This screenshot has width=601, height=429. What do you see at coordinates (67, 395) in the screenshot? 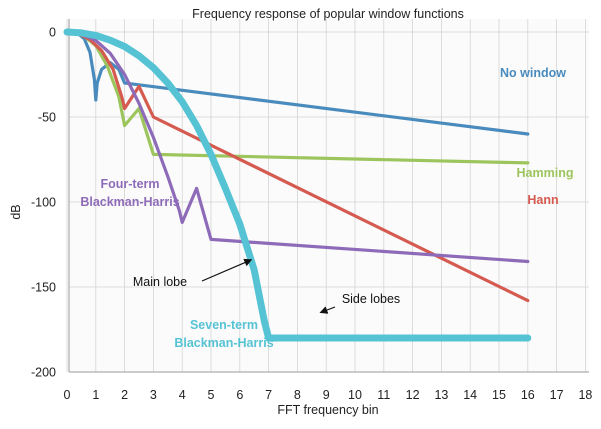
I see `x-tick-label: 0` at bounding box center [67, 395].